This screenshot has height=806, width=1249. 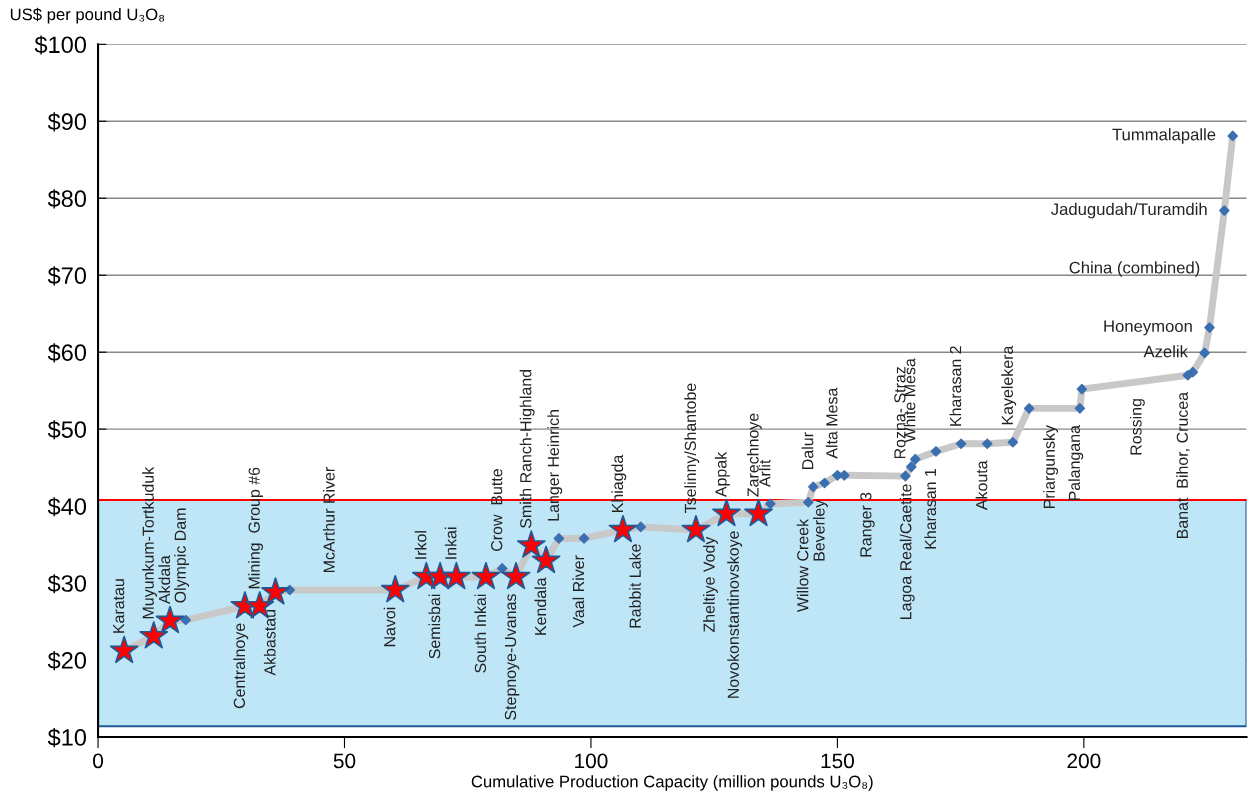 What do you see at coordinates (1164, 136) in the screenshot?
I see `annotation: Tummalapalle` at bounding box center [1164, 136].